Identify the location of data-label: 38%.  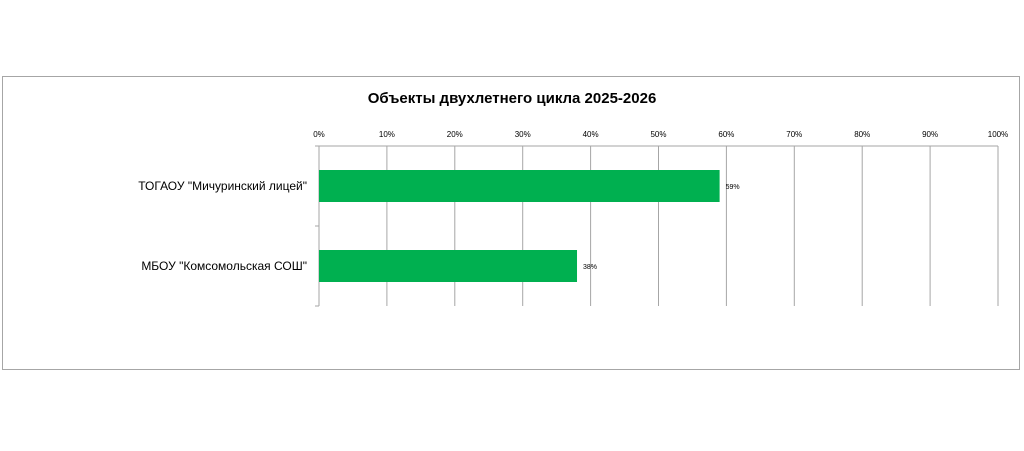
(590, 267).